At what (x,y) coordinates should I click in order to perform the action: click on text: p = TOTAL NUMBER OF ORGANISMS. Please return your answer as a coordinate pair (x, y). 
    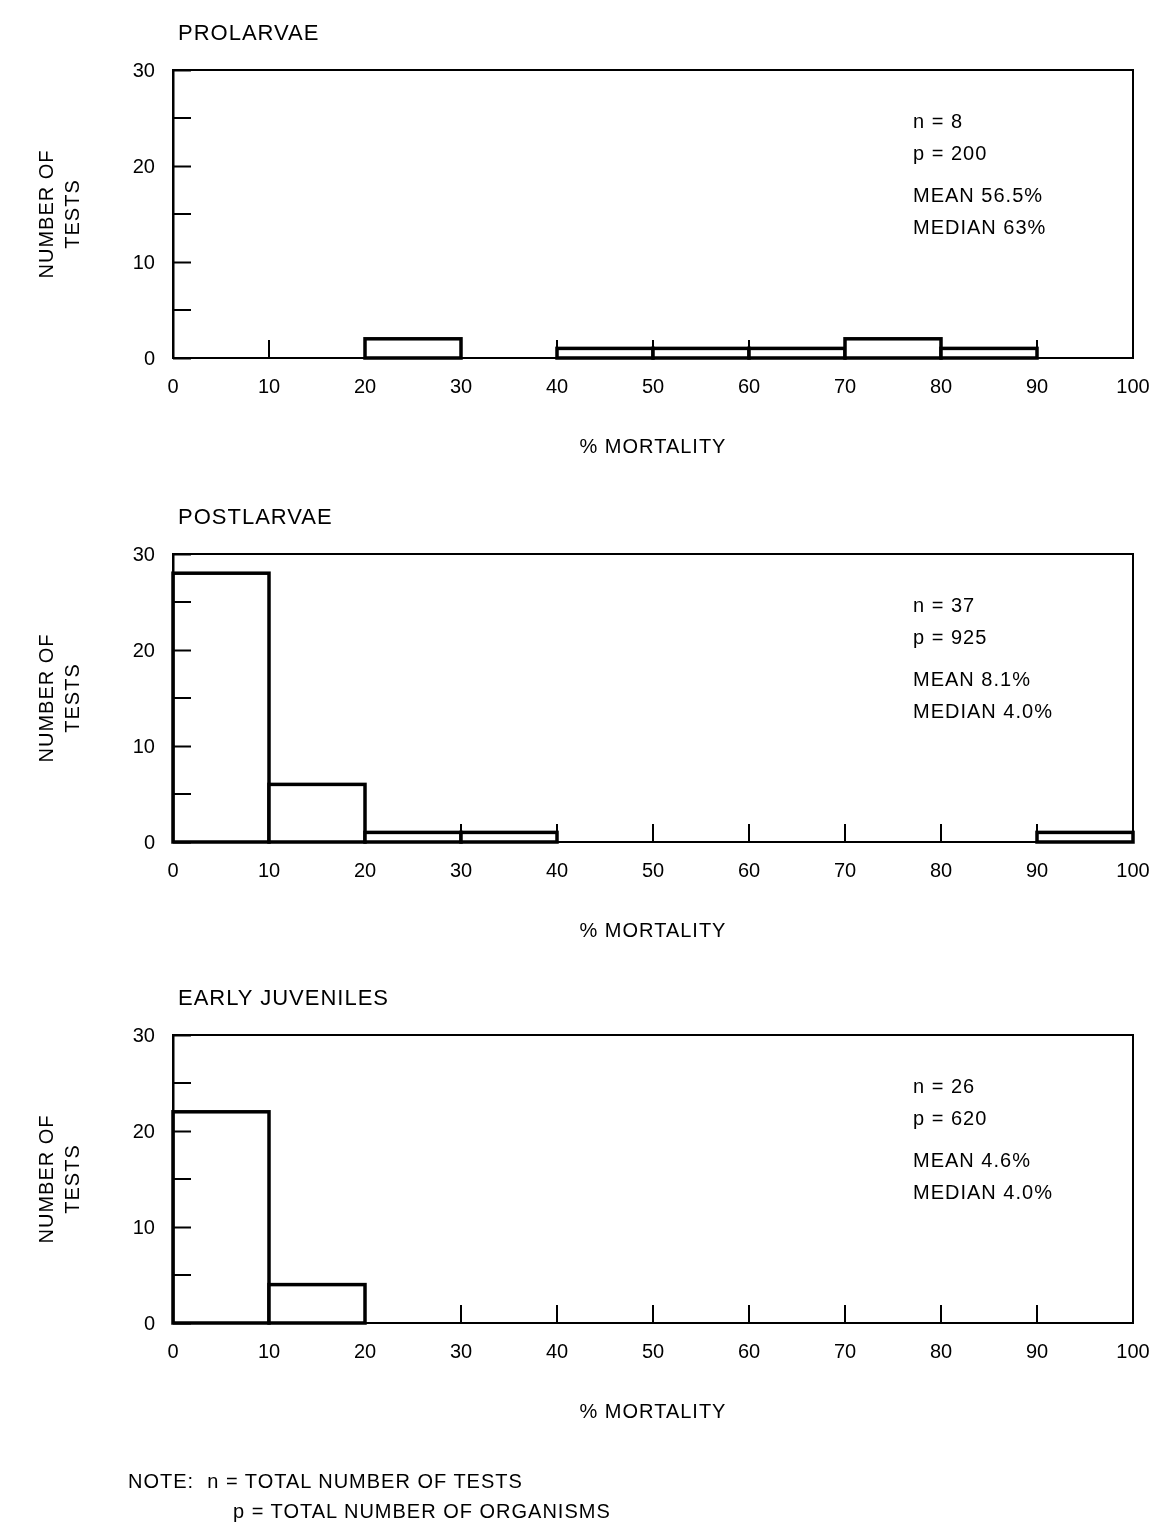
    Looking at the image, I should click on (422, 1511).